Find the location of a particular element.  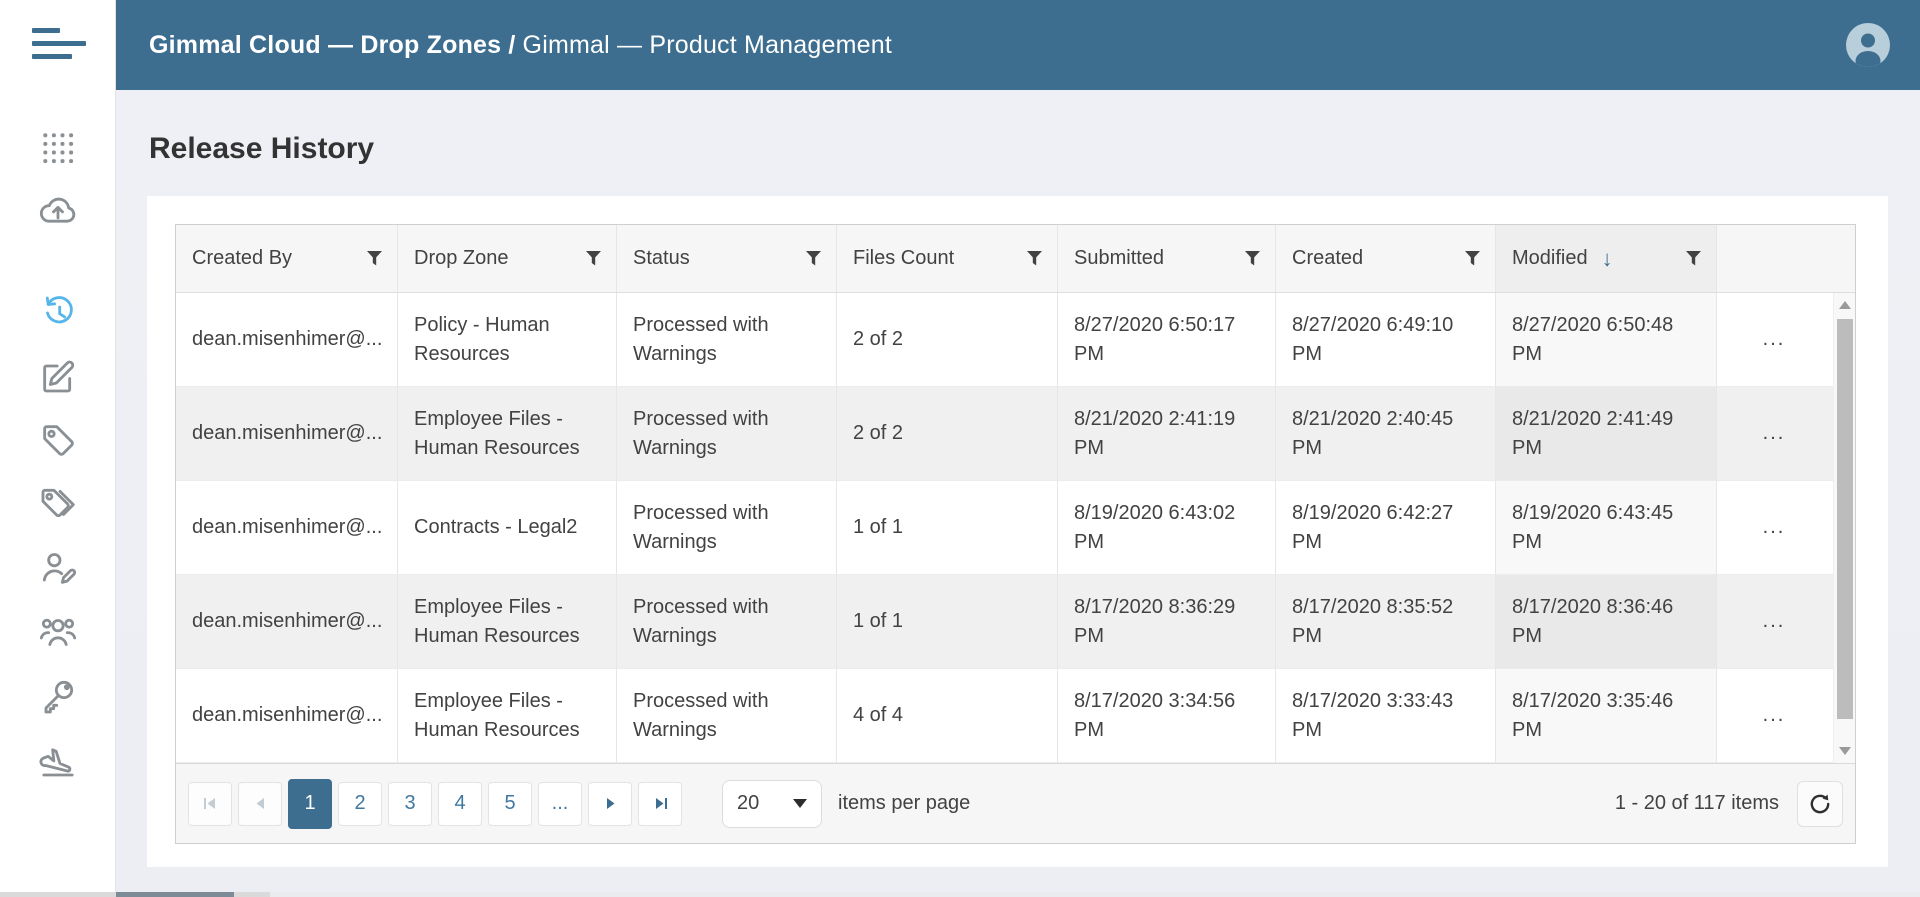

sidebar-item-tag is located at coordinates (58, 440).